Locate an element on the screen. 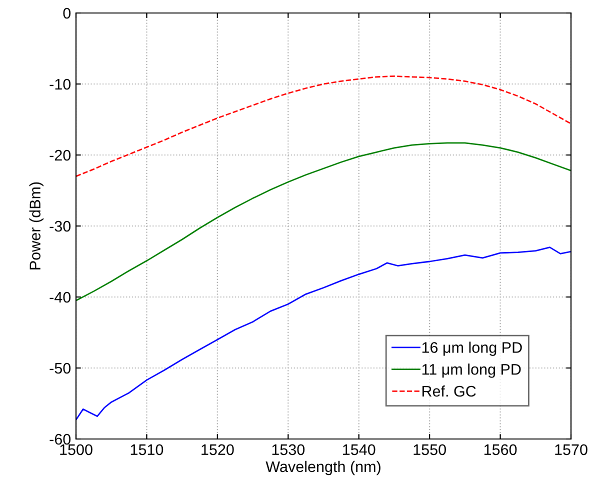  x-tick-label: 1540 is located at coordinates (359, 450).